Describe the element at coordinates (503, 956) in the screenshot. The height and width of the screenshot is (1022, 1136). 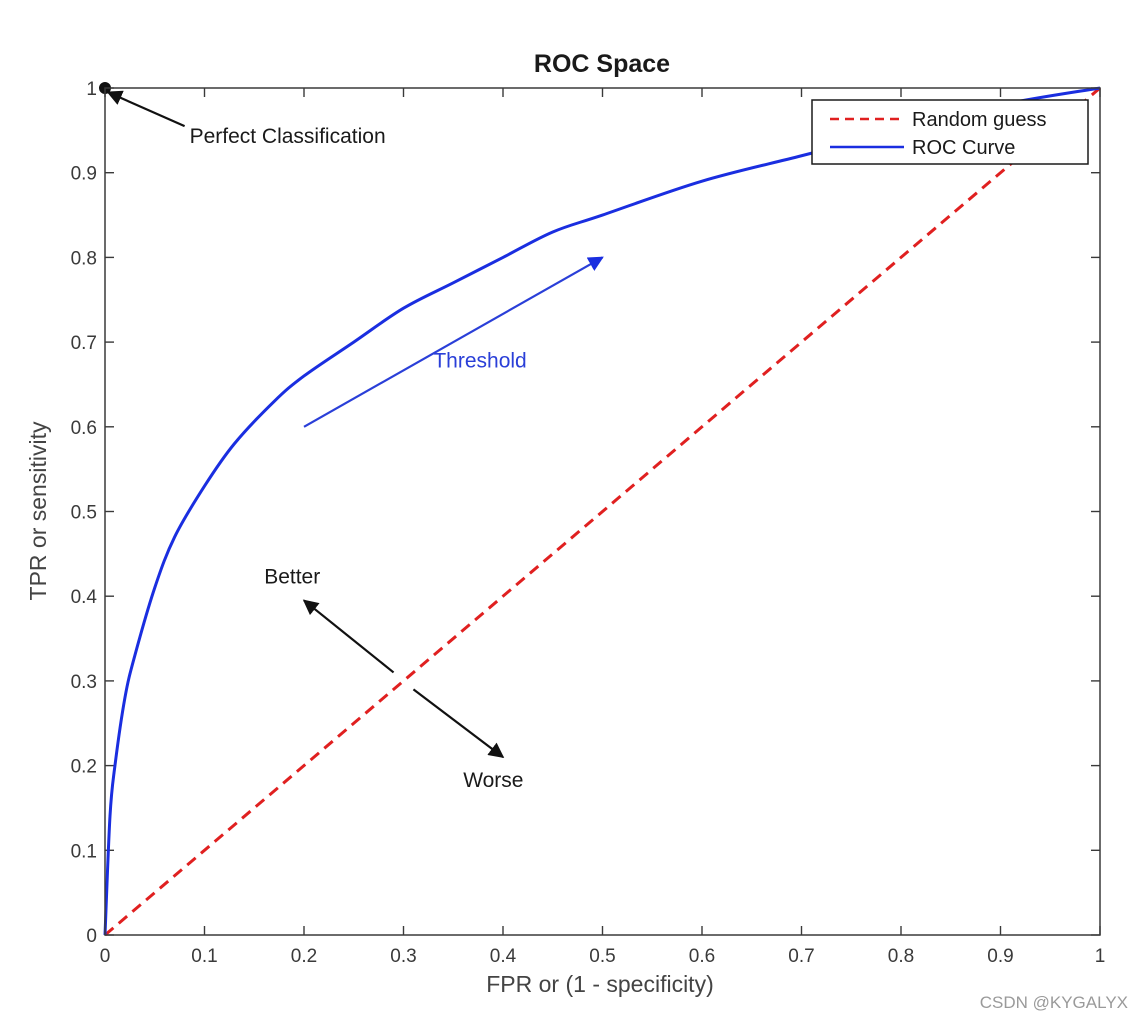
I see `x-tick-label: 0.4` at that location.